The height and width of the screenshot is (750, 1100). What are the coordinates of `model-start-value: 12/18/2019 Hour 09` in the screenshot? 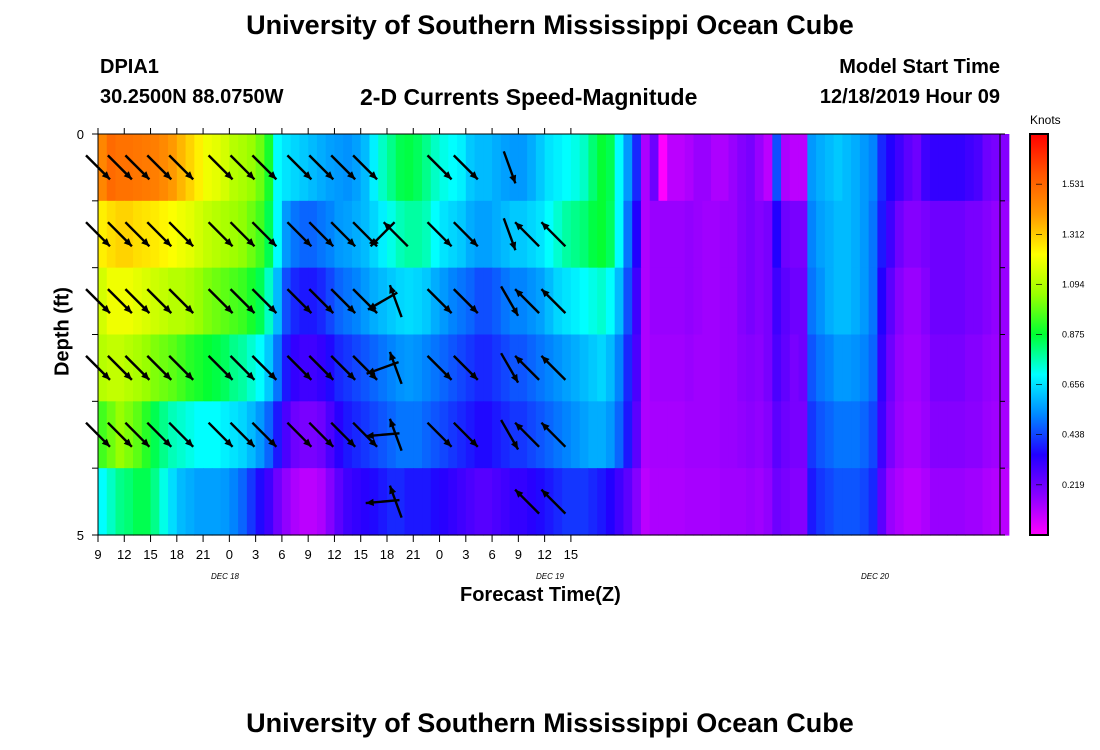 It's located at (909, 97).